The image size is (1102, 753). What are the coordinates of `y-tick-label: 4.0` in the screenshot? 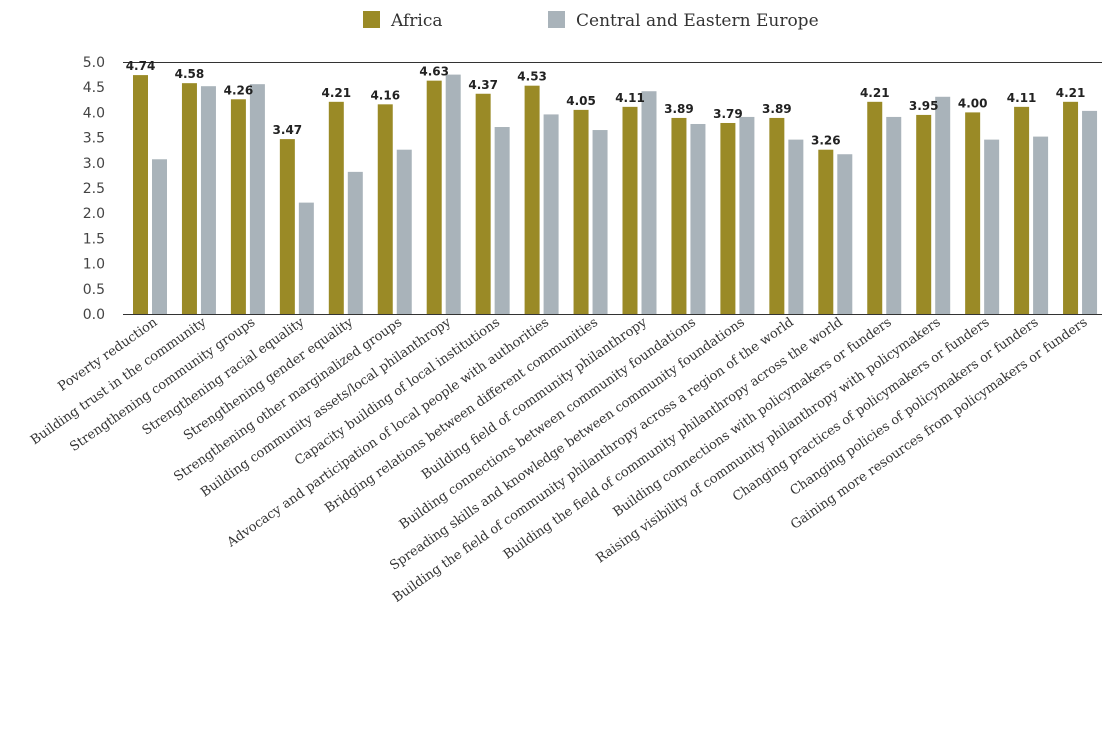 It's located at (94, 113).